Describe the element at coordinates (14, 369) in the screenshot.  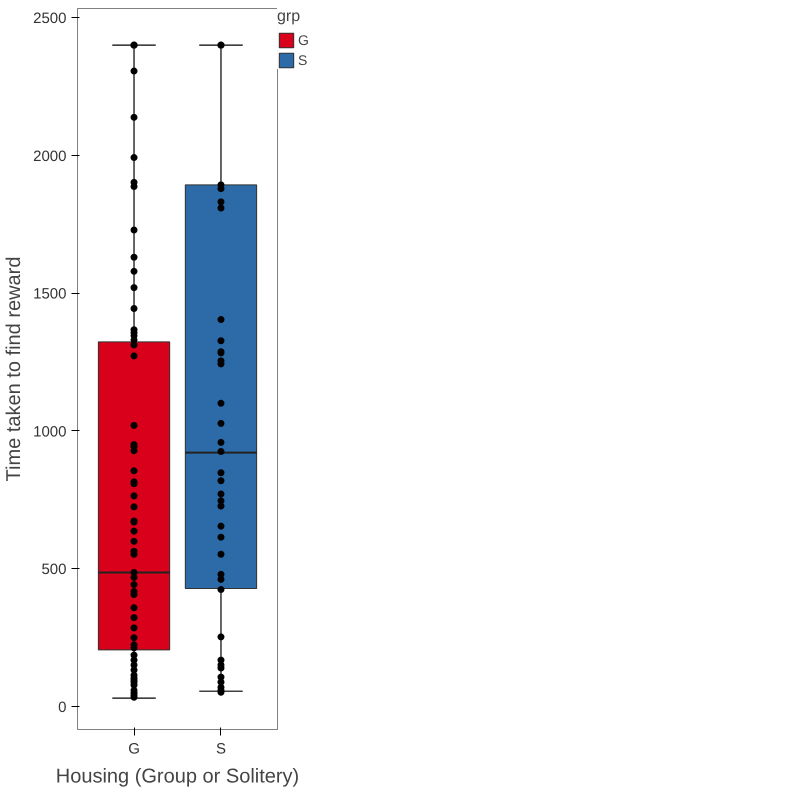
I see `y-axis-title: Time taken to find reward` at that location.